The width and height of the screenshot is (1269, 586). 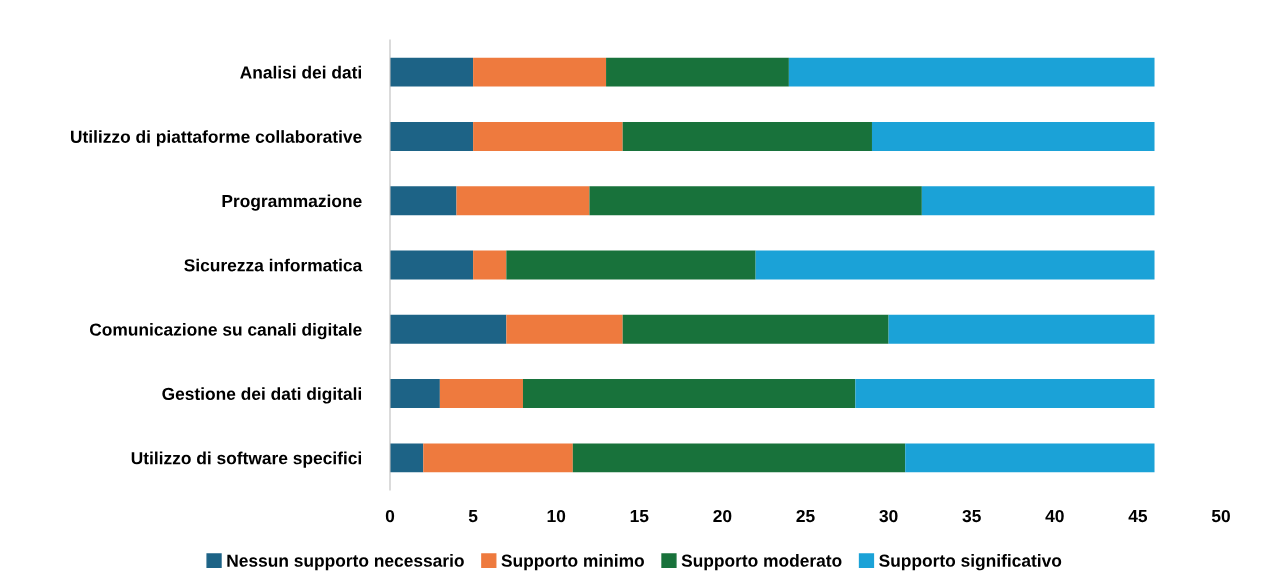 What do you see at coordinates (971, 516) in the screenshot?
I see `x-tick-label: 35` at bounding box center [971, 516].